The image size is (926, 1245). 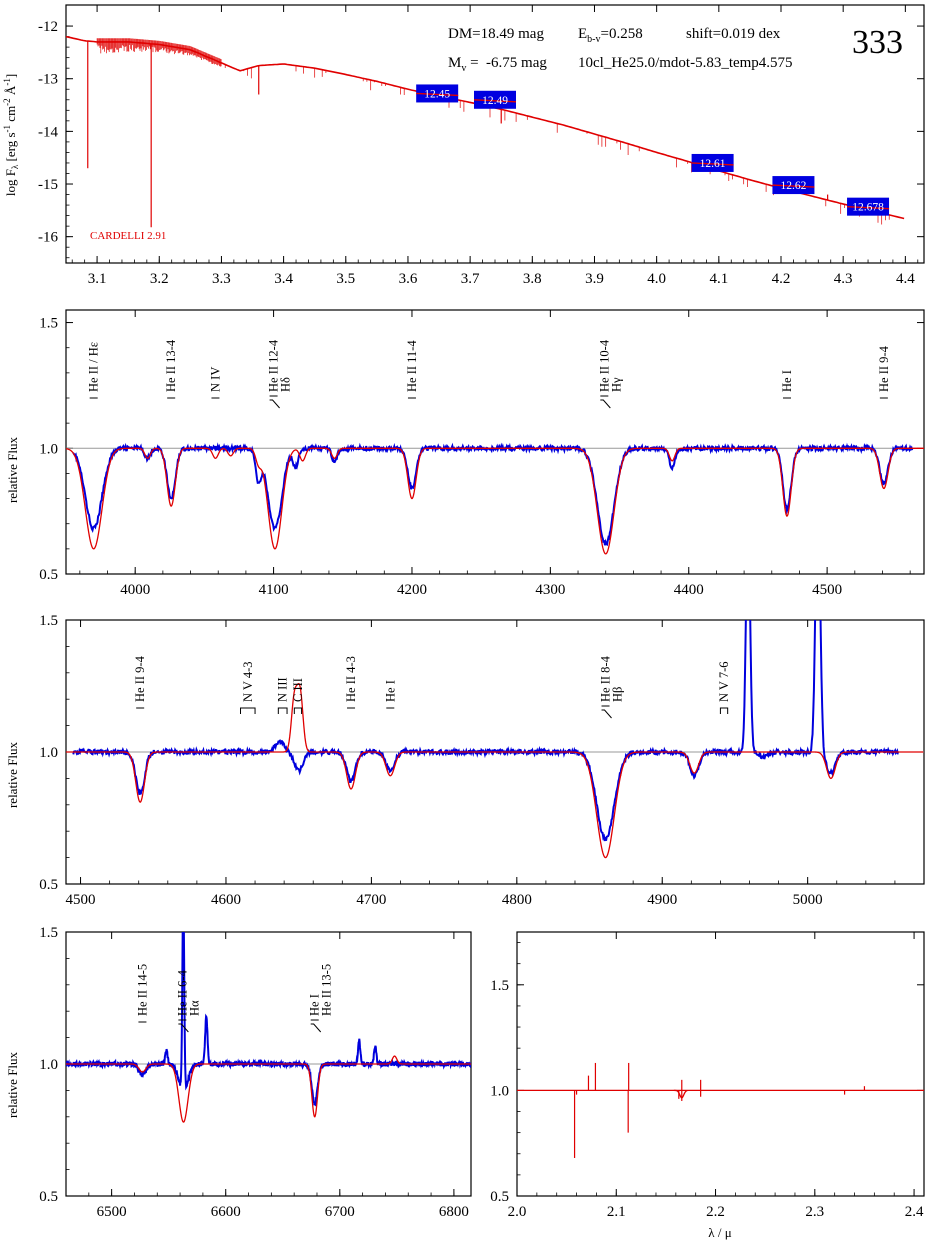 I want to click on sed-y-tick-label: -15, so click(x=48, y=185).